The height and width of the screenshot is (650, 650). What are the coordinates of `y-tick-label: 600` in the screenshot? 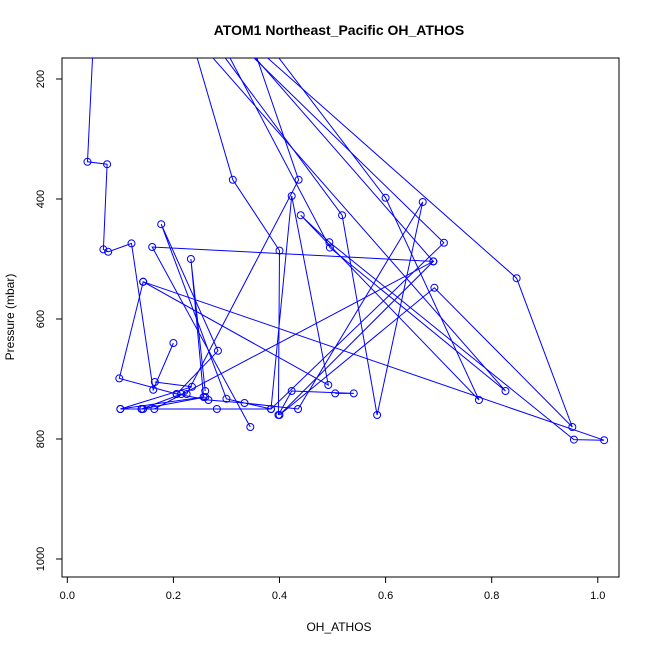 It's located at (41, 319).